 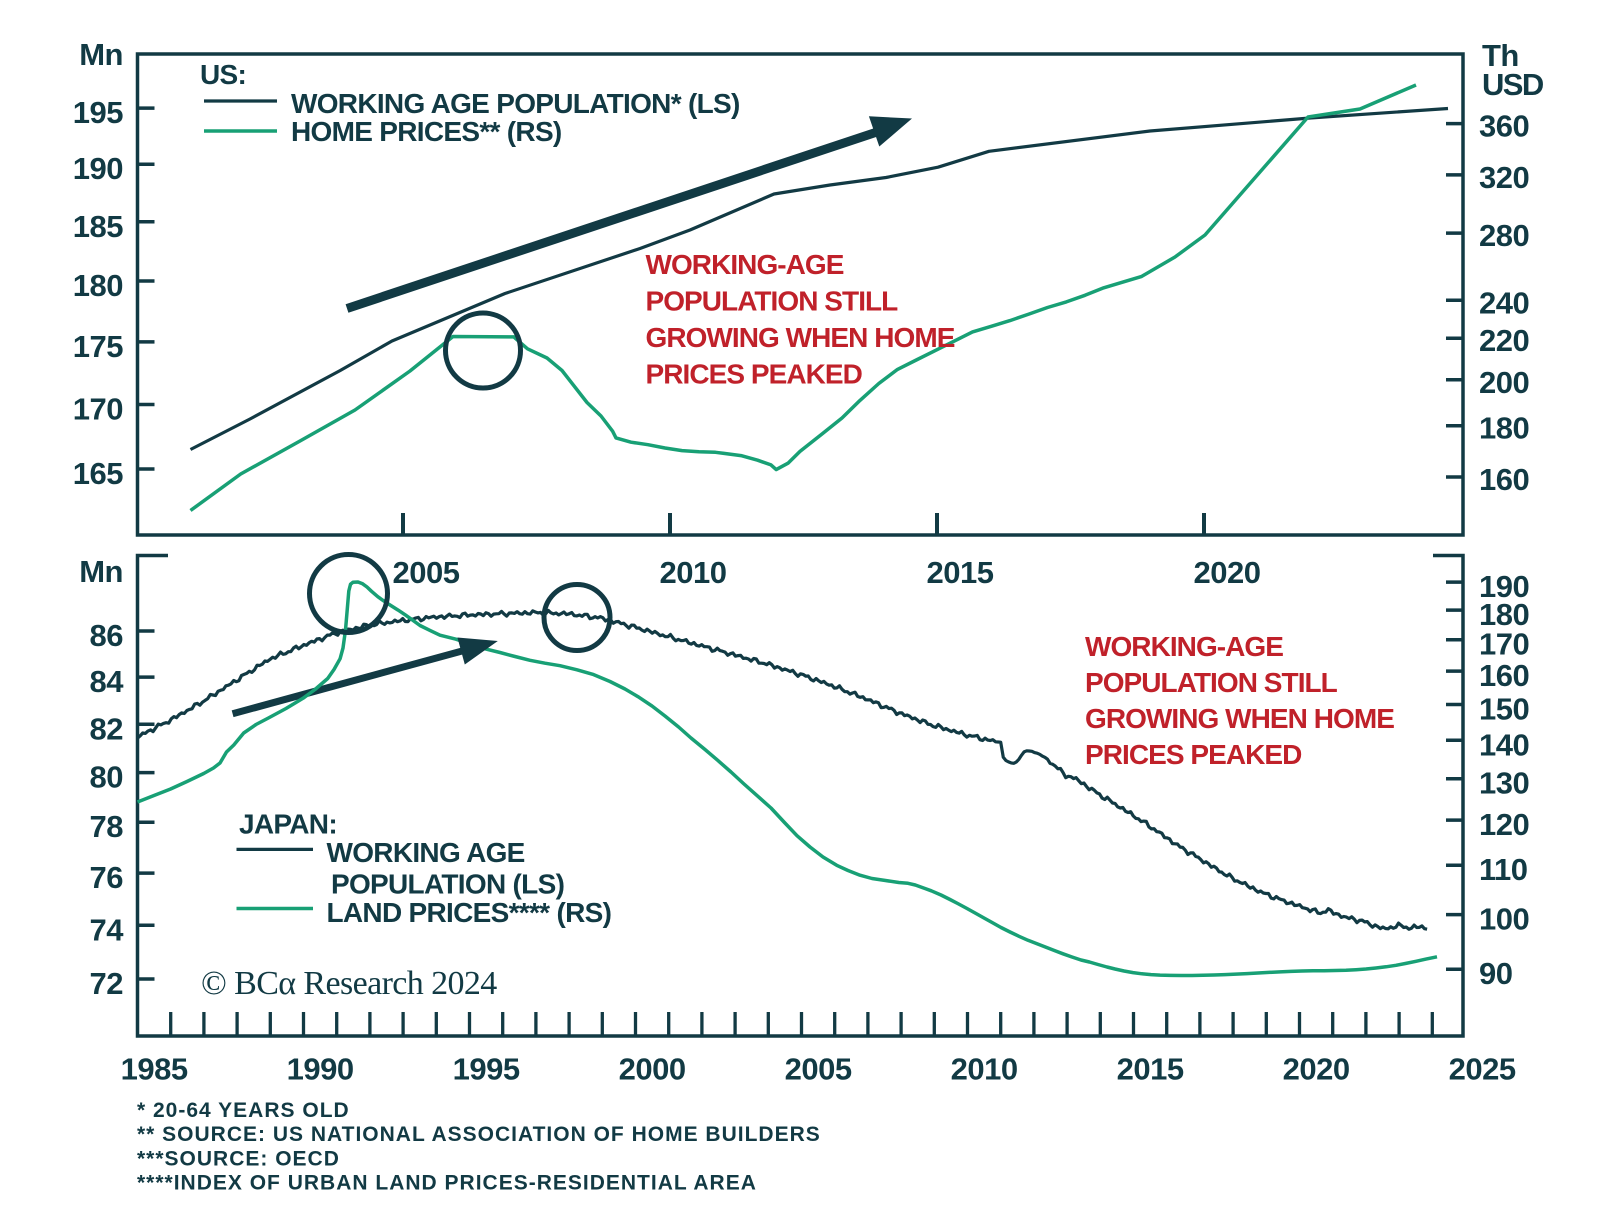 I want to click on svg-text: 240, so click(x=1504, y=302).